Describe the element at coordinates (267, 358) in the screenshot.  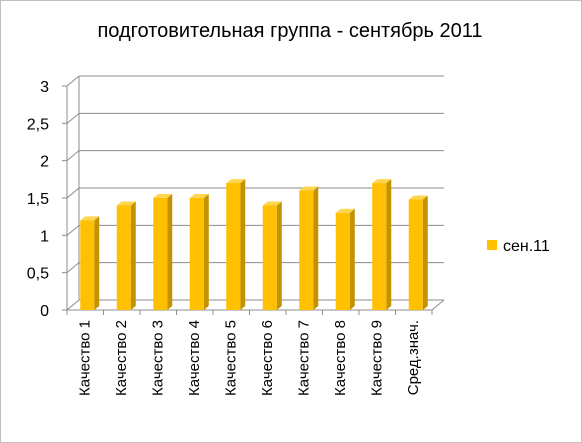
I see `x-tick-label: Качество 6` at that location.